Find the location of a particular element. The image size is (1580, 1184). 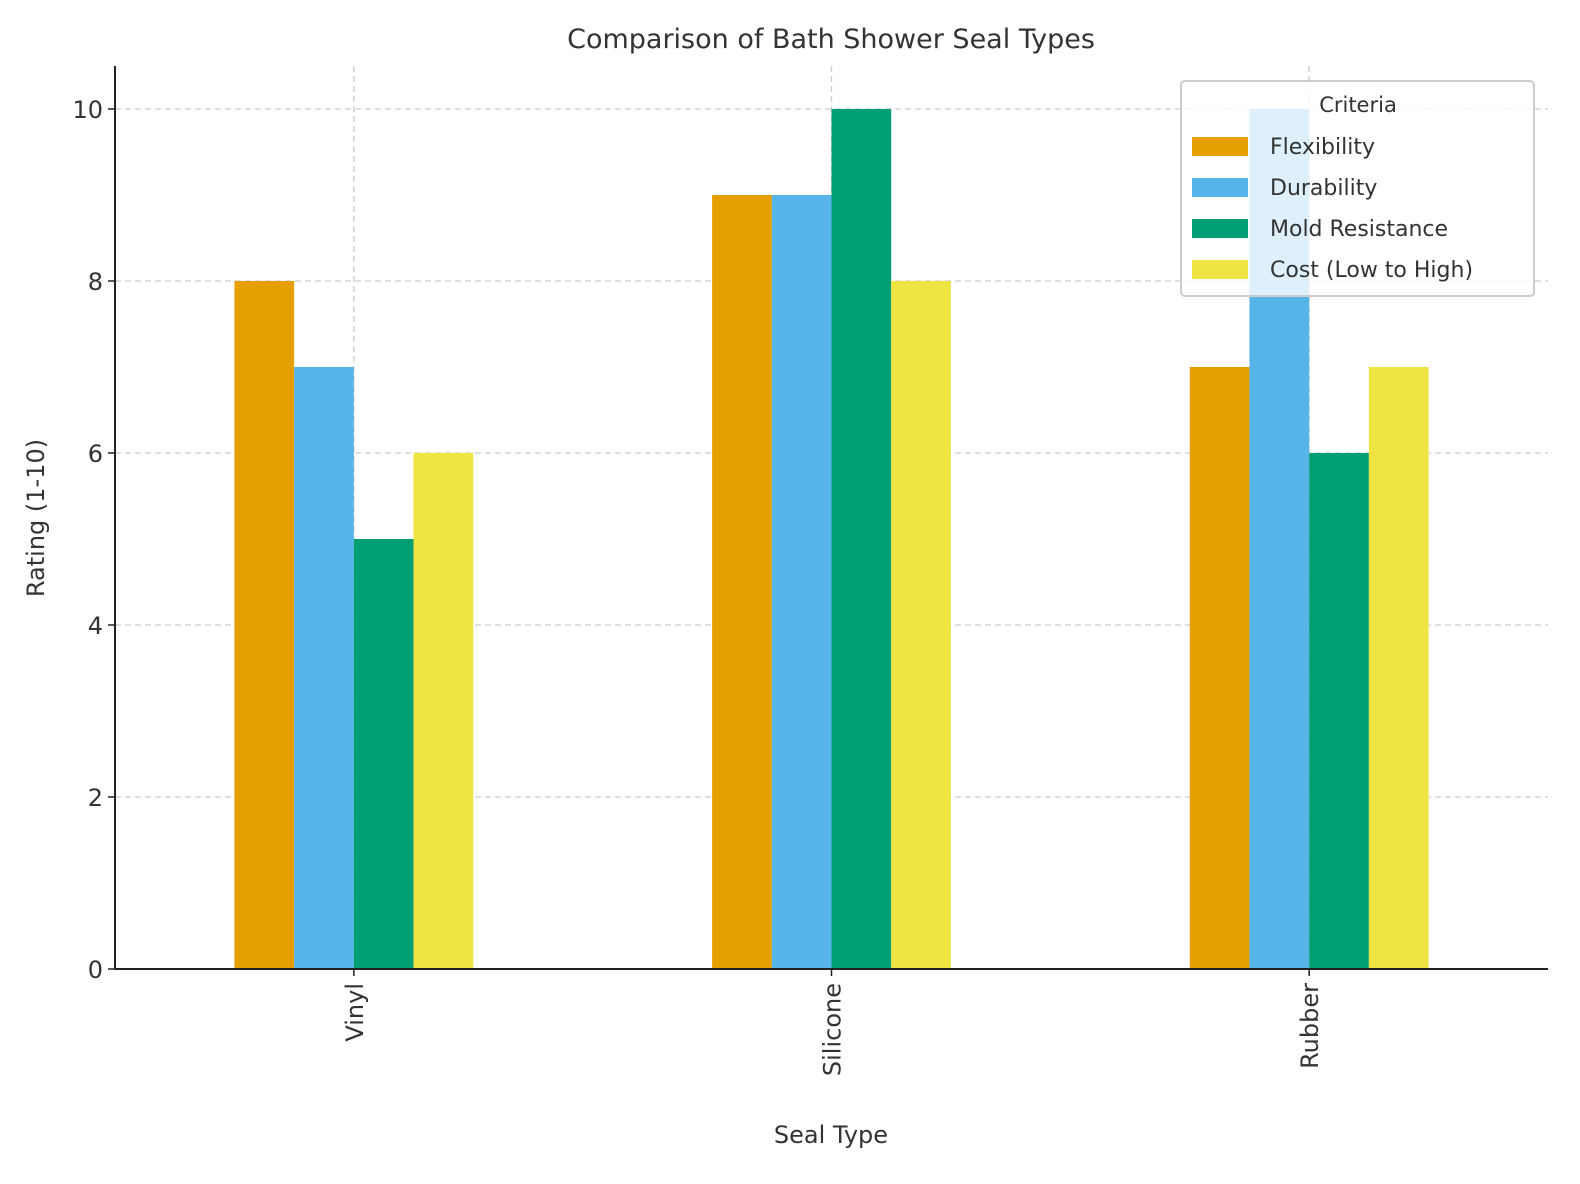

bar-silicone-flexibility is located at coordinates (742, 582).